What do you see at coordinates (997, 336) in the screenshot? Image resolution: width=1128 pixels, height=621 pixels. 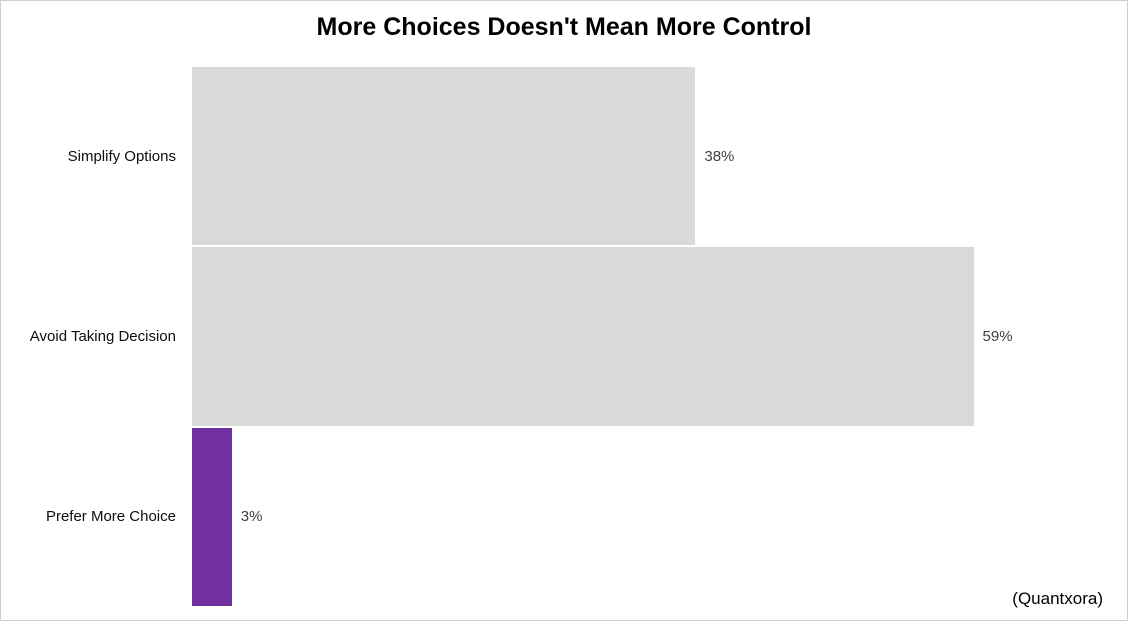 I see `value-label: 59%` at bounding box center [997, 336].